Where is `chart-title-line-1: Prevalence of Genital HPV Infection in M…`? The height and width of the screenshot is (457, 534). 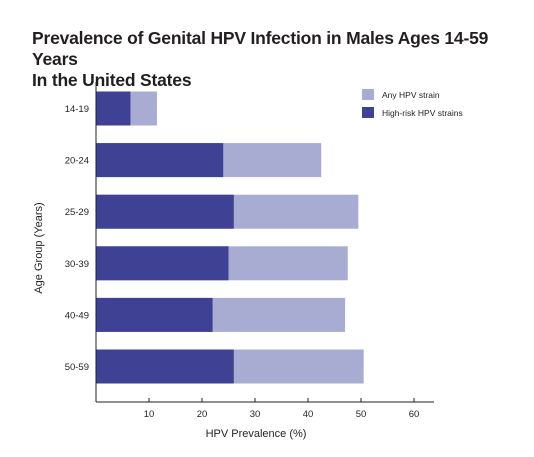 chart-title-line-1: Prevalence of Genital HPV Infection in M… is located at coordinates (260, 48).